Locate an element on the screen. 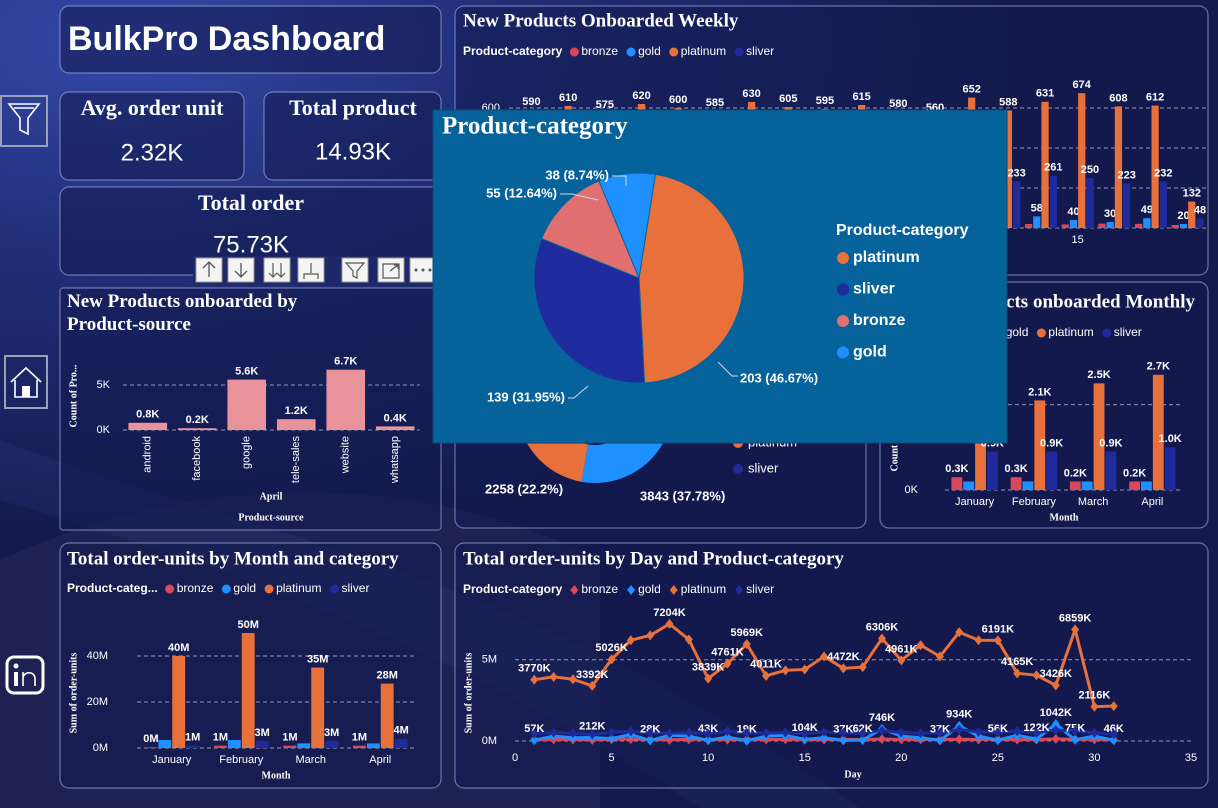 This screenshot has height=808, width=1218. data-label: 5969K is located at coordinates (747, 633).